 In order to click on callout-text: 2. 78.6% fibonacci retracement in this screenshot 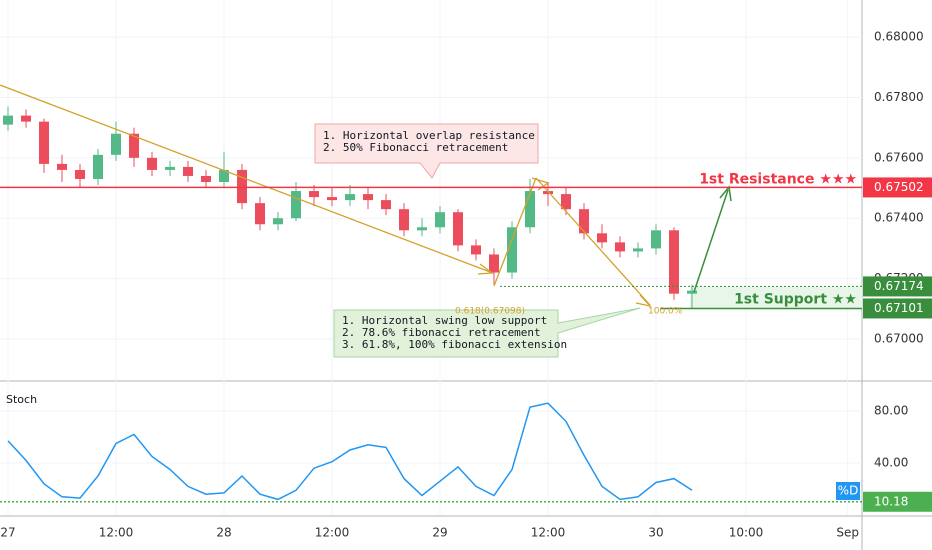, I will do `click(441, 332)`.